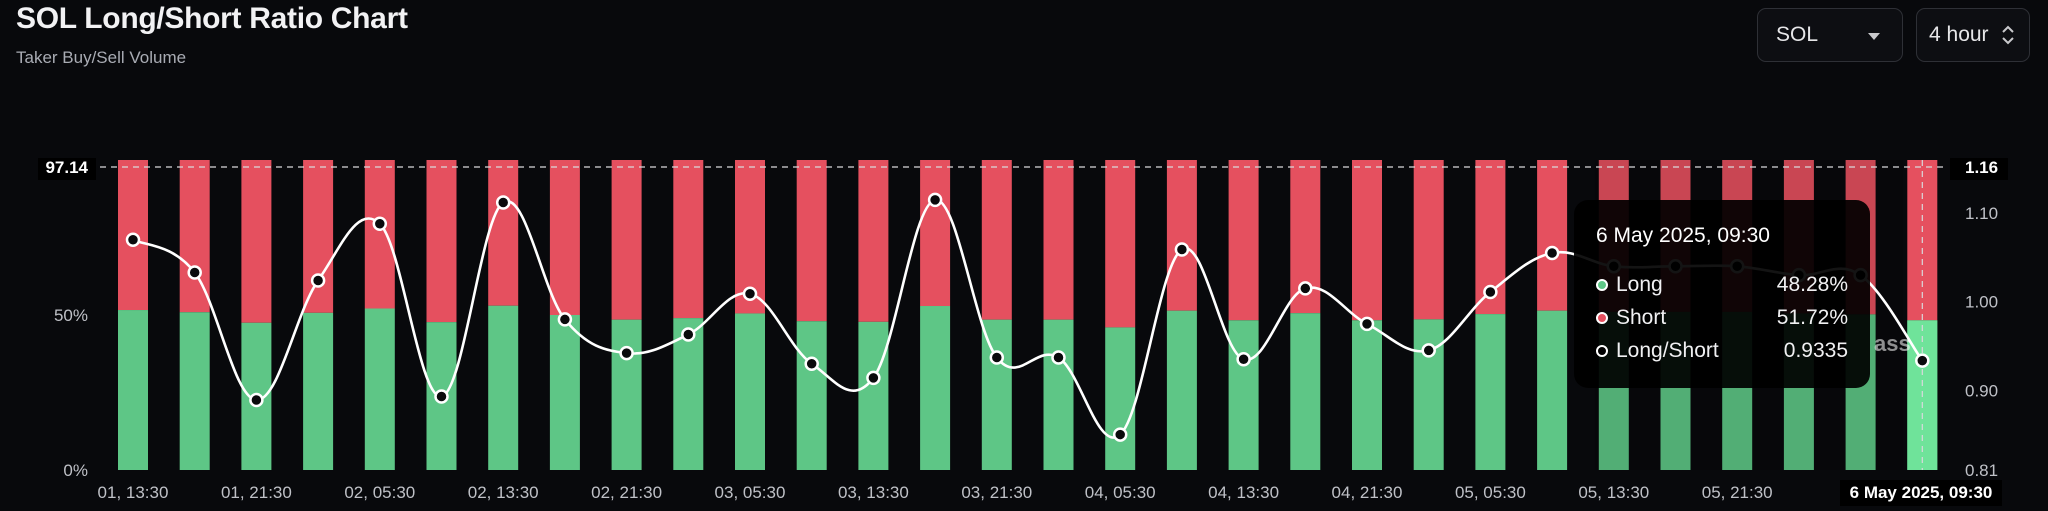 The image size is (2048, 511). I want to click on x-tick-label: 01, 13:30, so click(133, 492).